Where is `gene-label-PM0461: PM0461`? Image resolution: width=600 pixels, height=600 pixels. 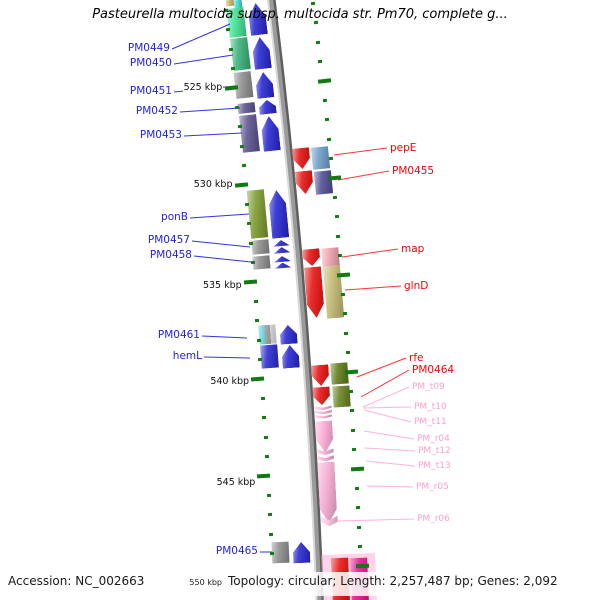 gene-label-PM0461: PM0461 is located at coordinates (178, 335).